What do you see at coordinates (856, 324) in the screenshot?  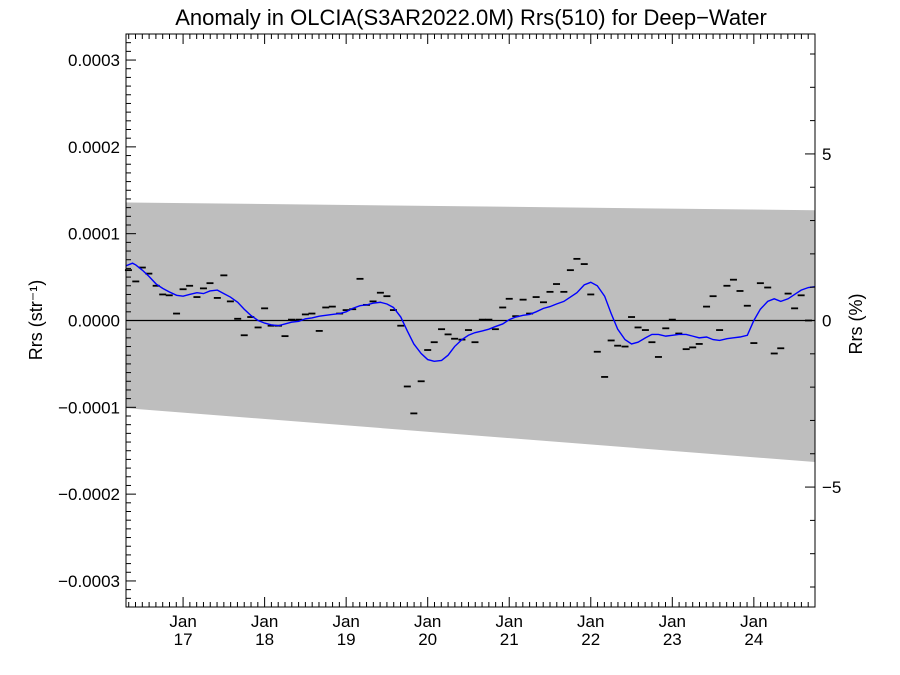 I see `y2-axis-title: Rrs (%)` at bounding box center [856, 324].